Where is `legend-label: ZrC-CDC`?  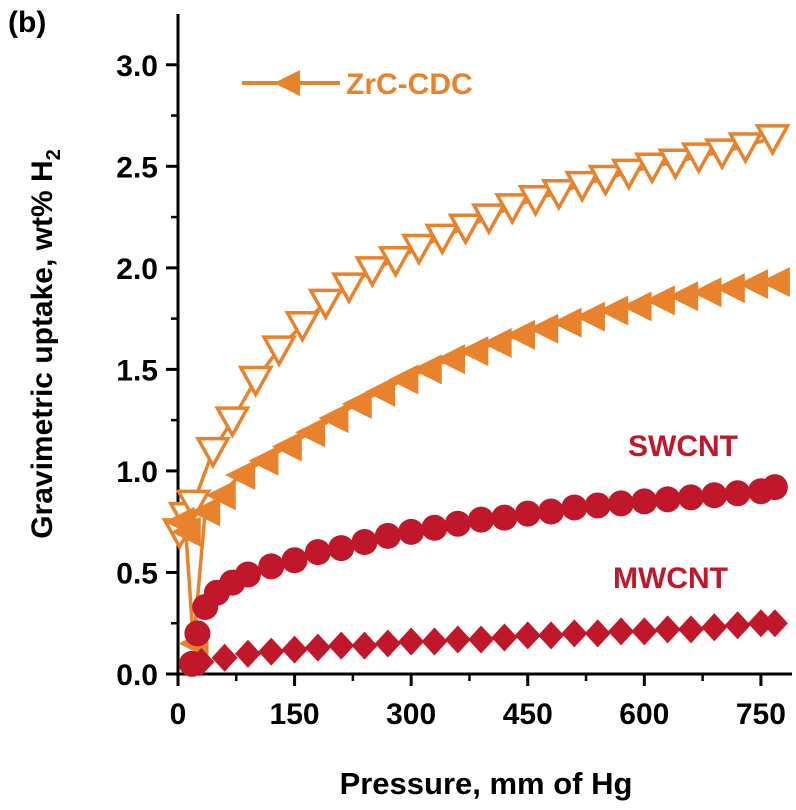
legend-label: ZrC-CDC is located at coordinates (409, 84).